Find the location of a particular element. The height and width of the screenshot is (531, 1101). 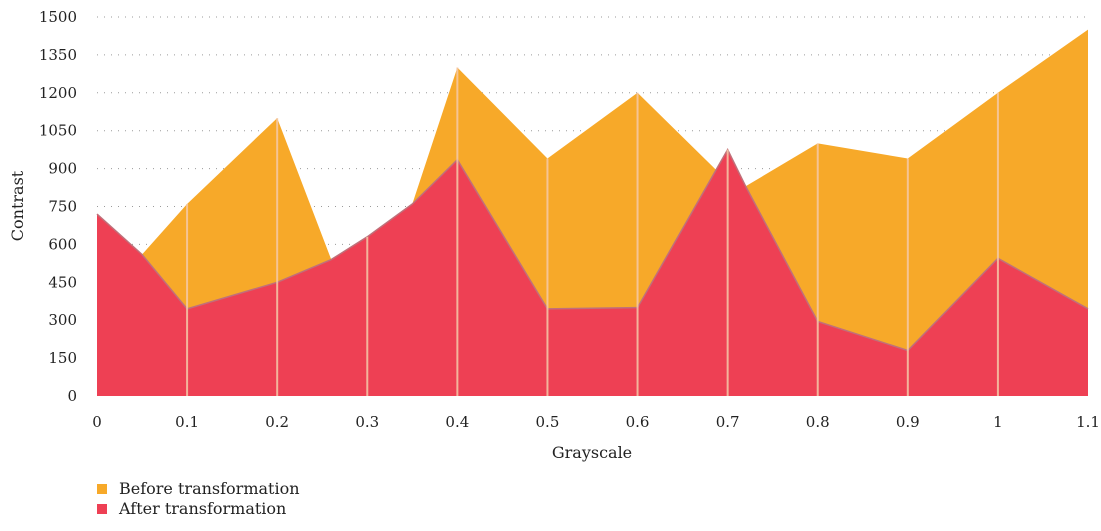

x-tick-label: 0.5 is located at coordinates (548, 422).